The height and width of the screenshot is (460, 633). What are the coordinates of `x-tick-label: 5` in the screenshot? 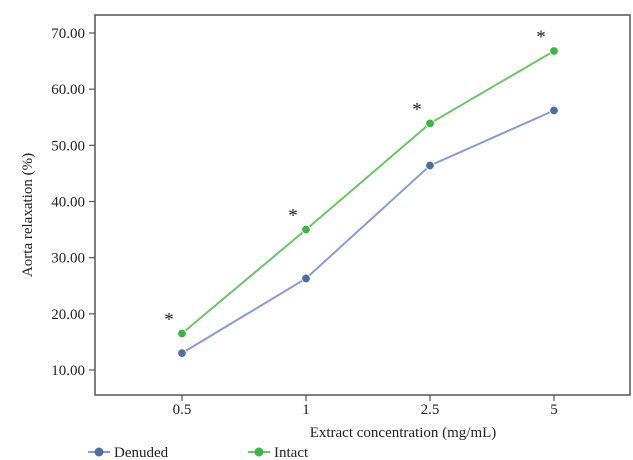 It's located at (554, 410).